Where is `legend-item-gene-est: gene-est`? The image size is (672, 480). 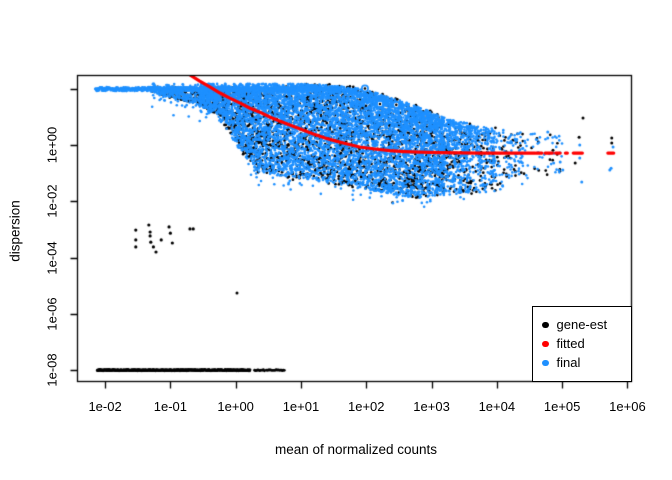
legend-item-gene-est: gene-est is located at coordinates (586, 325).